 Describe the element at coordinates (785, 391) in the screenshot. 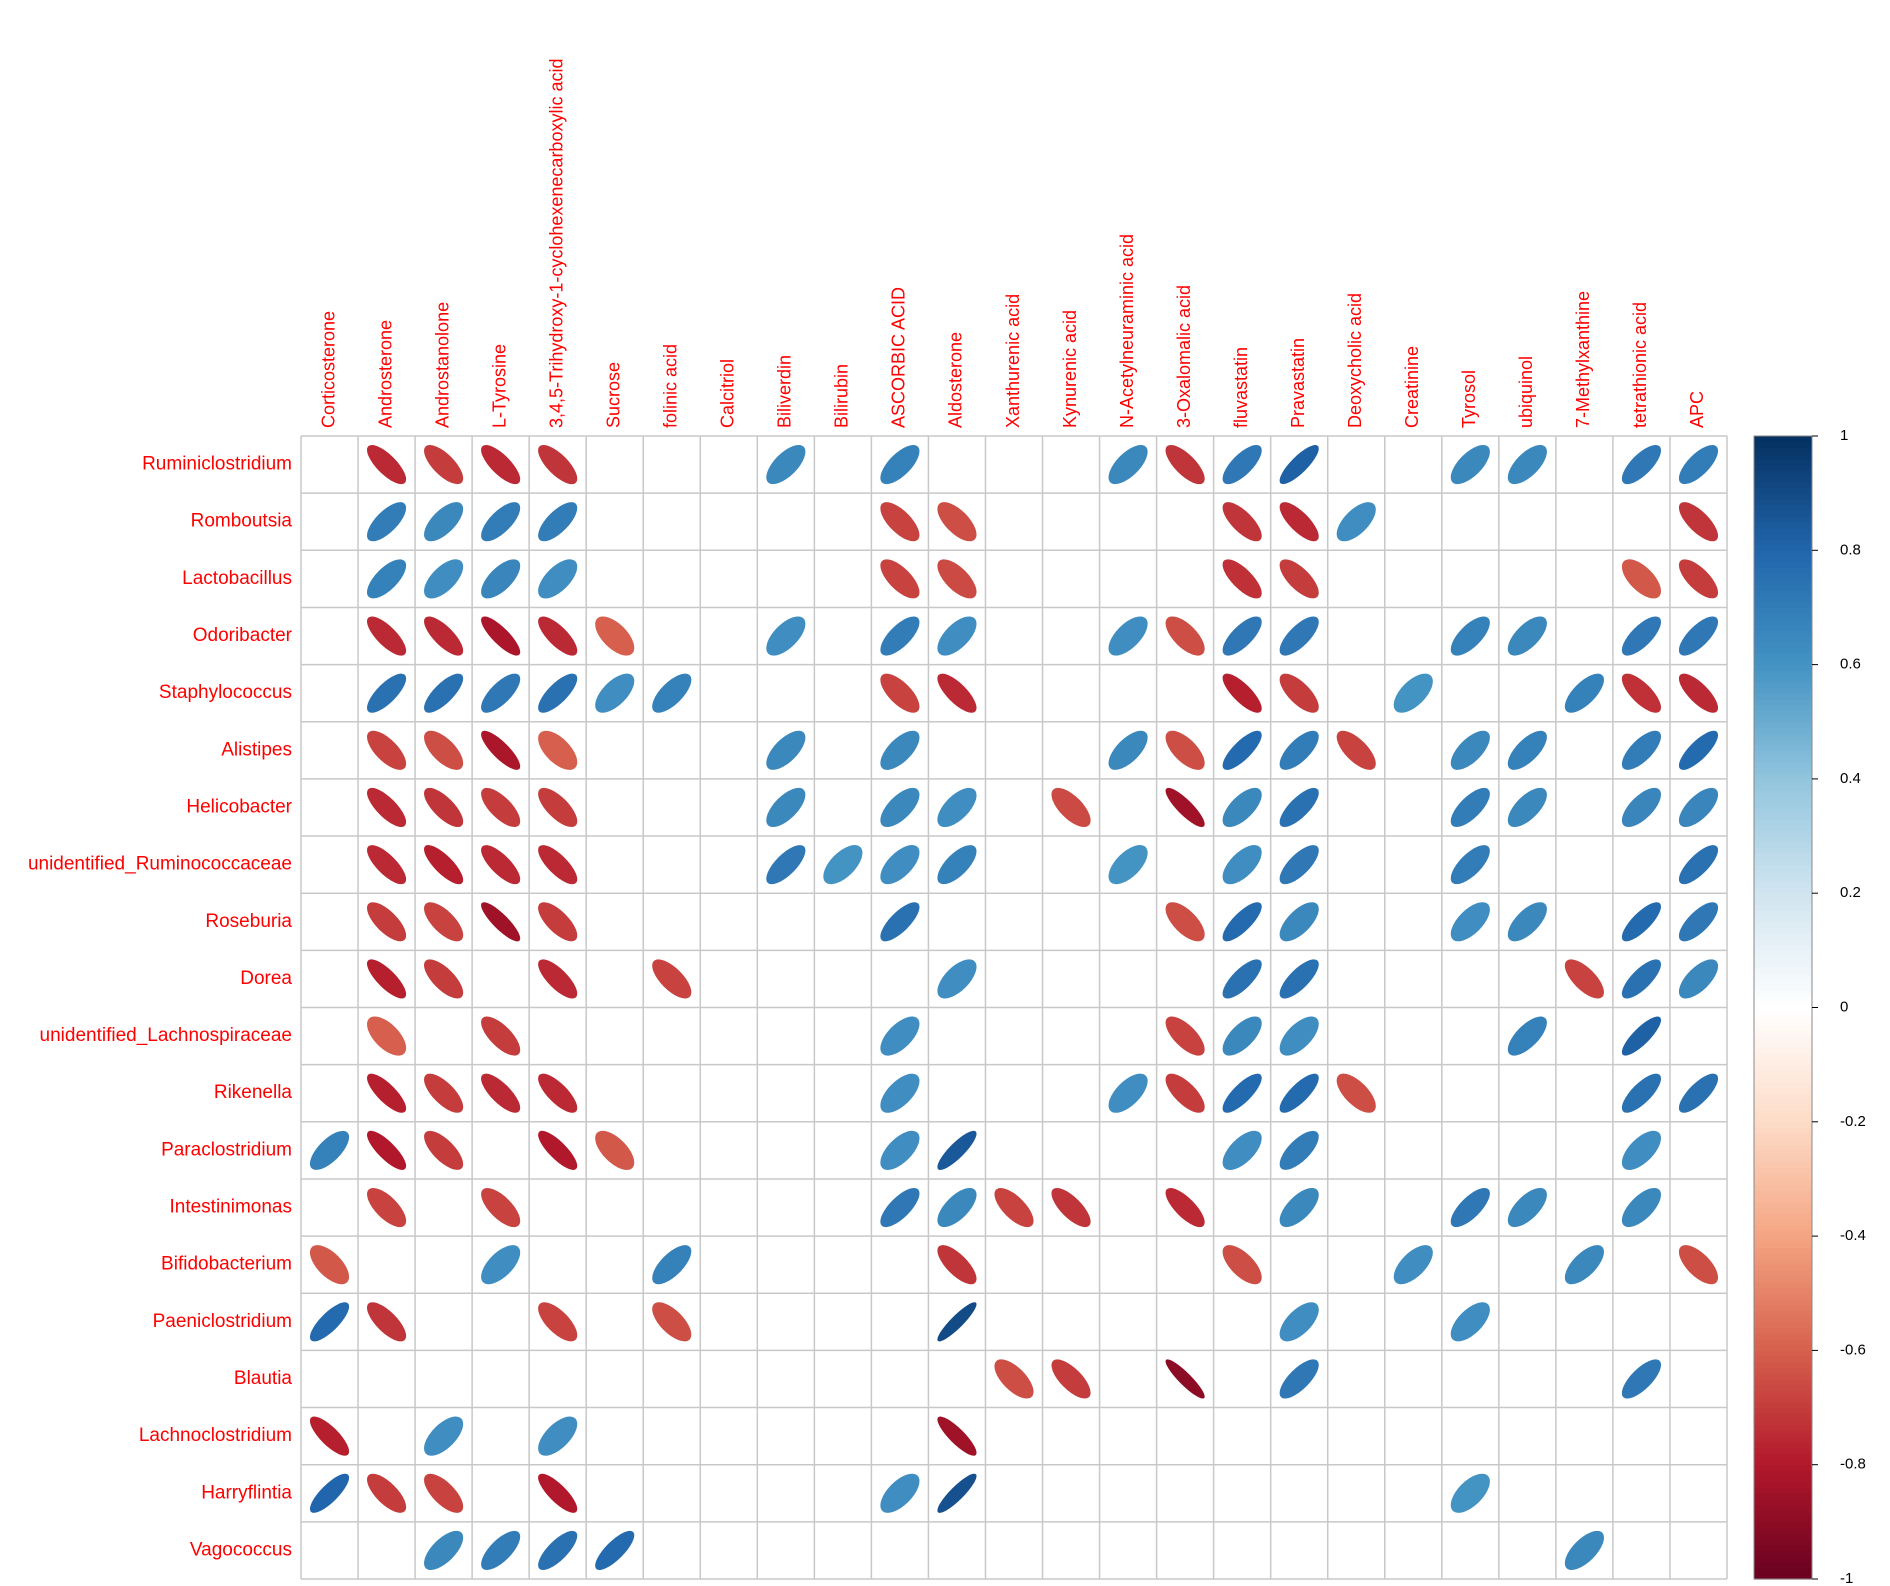

I see `column-label: Biliverdin` at that location.